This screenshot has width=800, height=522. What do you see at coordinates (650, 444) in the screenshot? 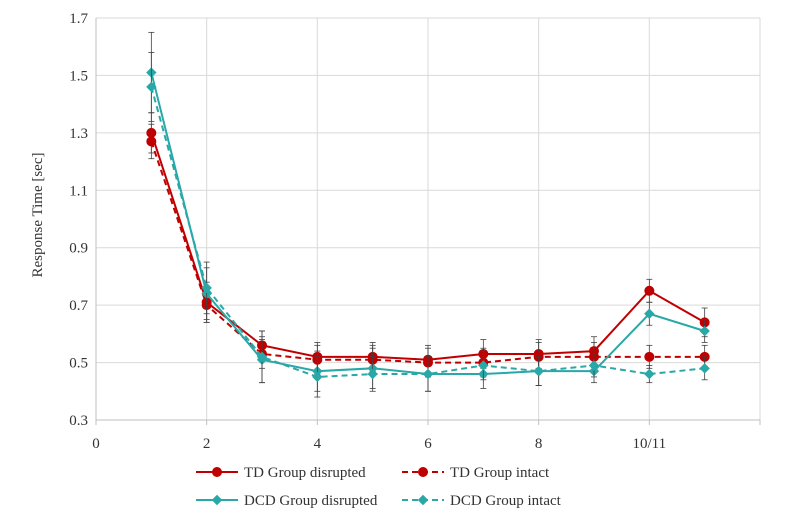
I see `x-tick-label: 10/11` at bounding box center [650, 444].